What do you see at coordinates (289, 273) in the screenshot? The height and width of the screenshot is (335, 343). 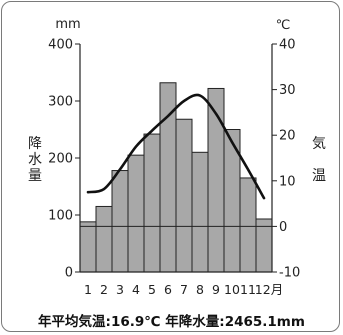 I see `right-tick-label: -10` at bounding box center [289, 273].